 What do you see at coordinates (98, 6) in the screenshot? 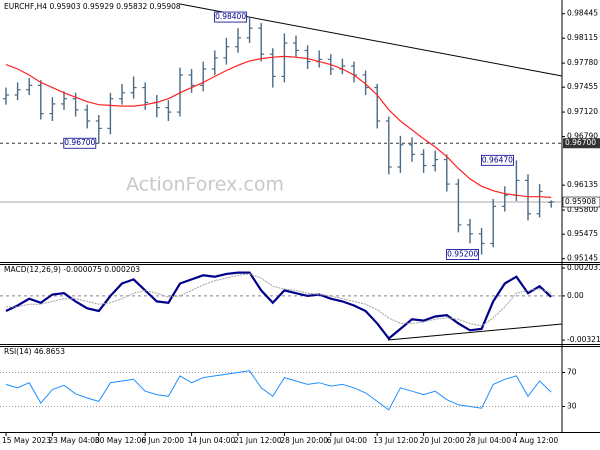
I see `last-high: 0.95929` at bounding box center [98, 6].